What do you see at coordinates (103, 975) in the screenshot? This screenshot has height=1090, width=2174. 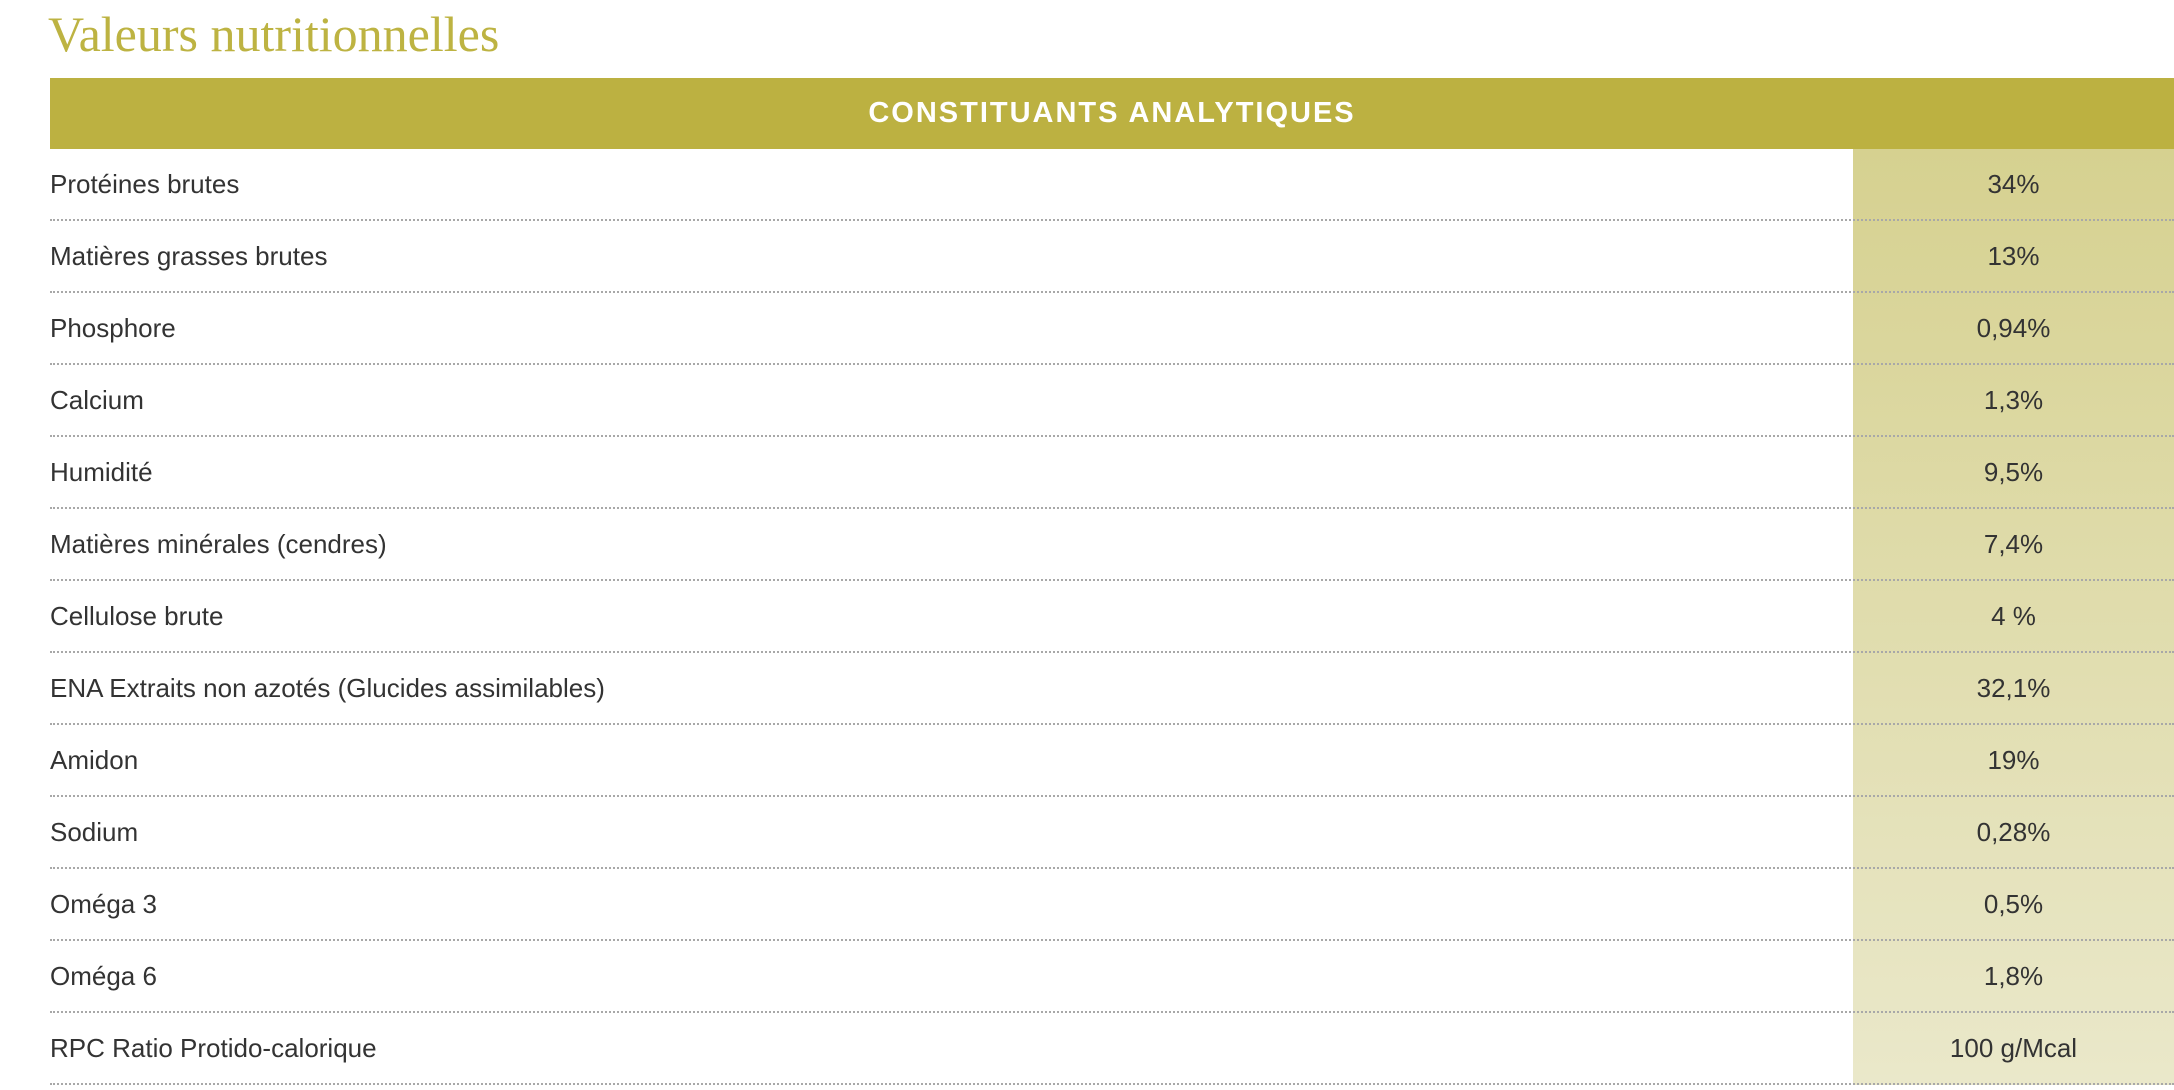 I see `row-label: Oméga 6` at bounding box center [103, 975].